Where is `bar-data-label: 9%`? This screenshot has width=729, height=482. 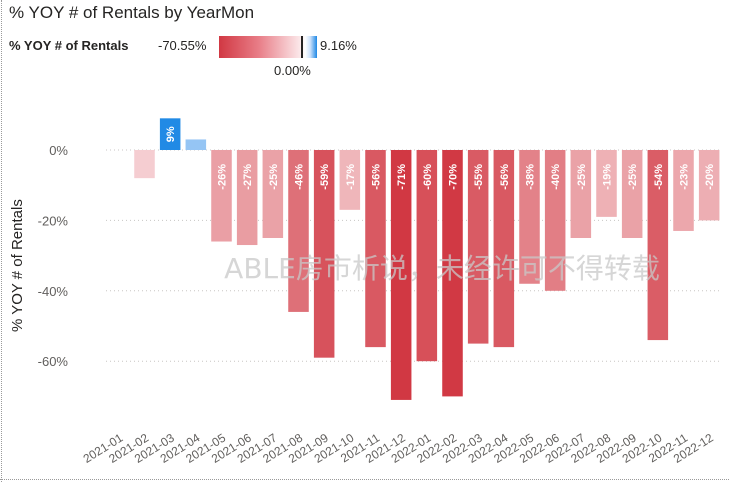 bar-data-label: 9% is located at coordinates (171, 134).